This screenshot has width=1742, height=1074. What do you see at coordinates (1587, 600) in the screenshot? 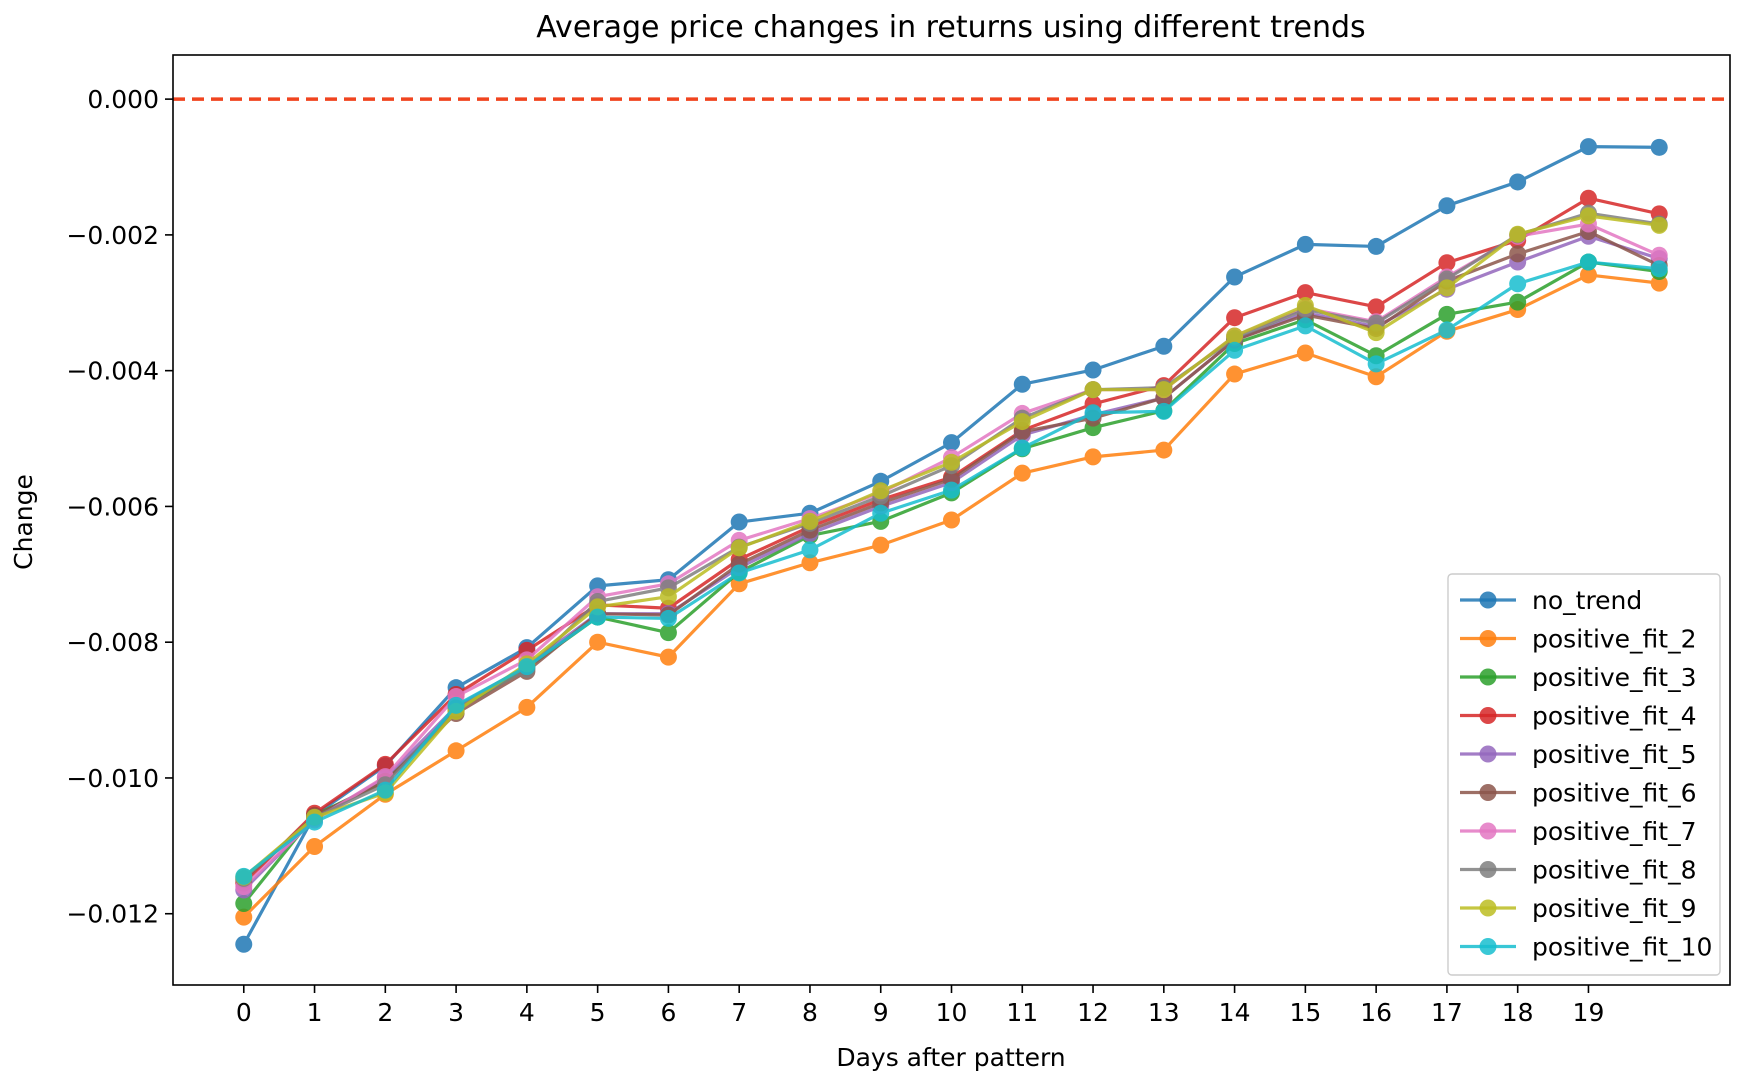
I see `legend-label: no_trend` at bounding box center [1587, 600].